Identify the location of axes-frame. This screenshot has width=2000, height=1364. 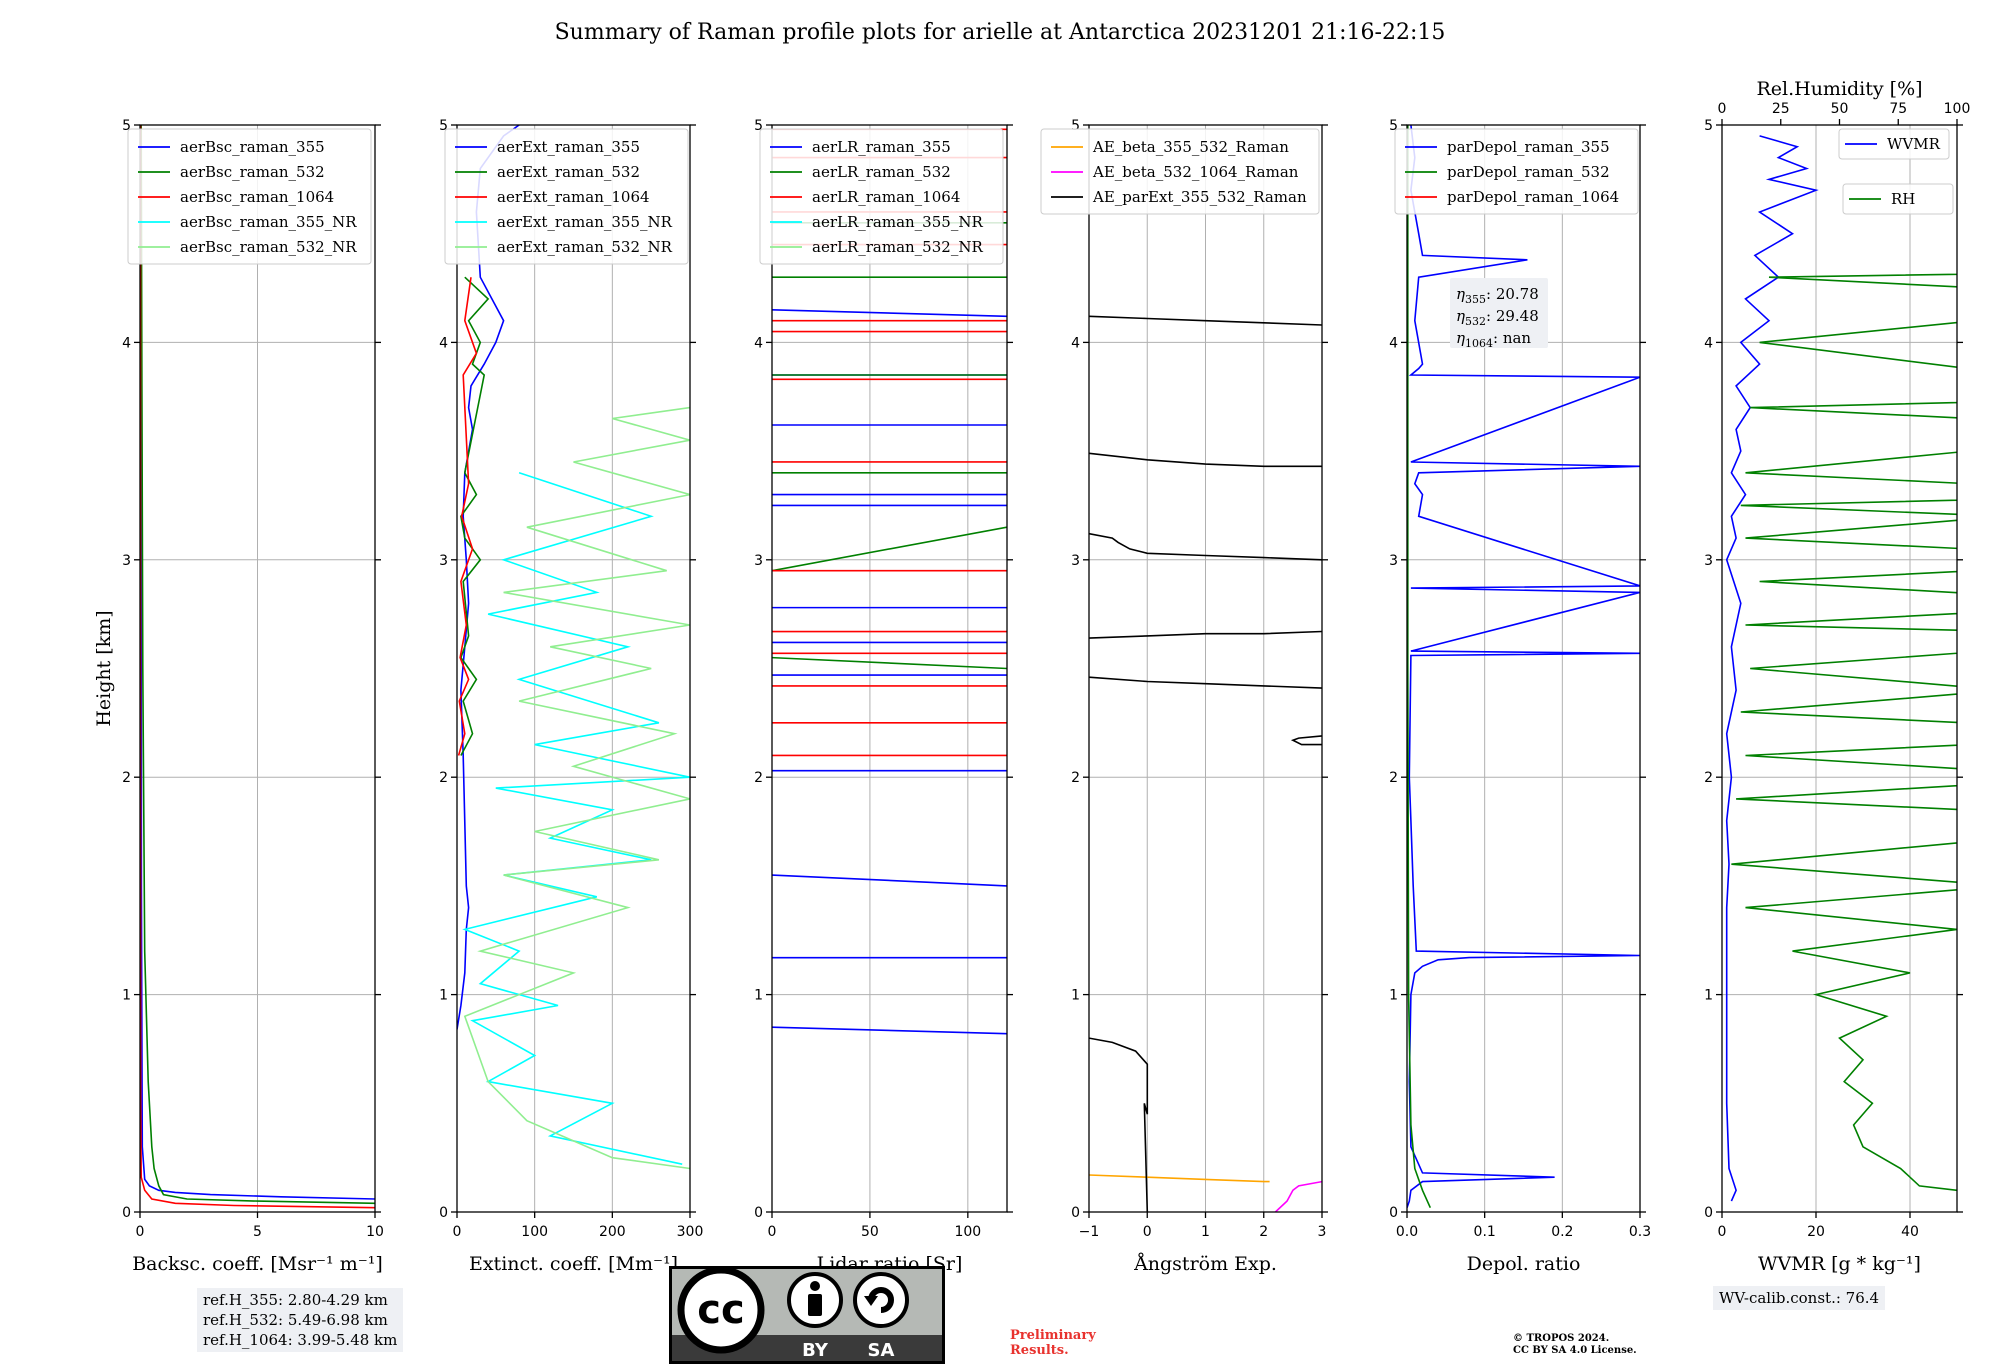
(573, 668).